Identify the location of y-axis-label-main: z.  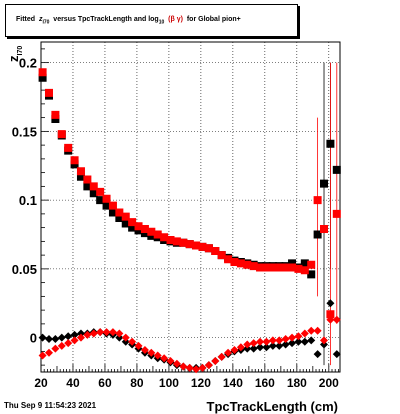
(13, 58).